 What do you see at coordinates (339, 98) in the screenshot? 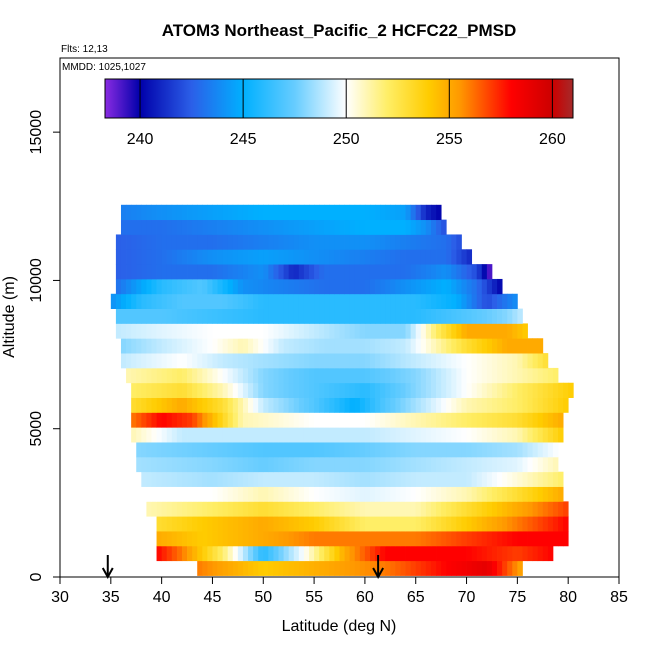
I see `colorbar-frame` at bounding box center [339, 98].